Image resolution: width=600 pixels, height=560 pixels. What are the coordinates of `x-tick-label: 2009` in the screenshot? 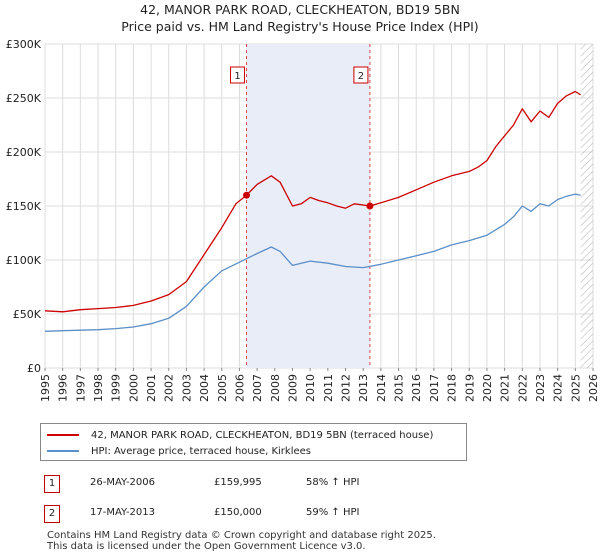 It's located at (292, 388).